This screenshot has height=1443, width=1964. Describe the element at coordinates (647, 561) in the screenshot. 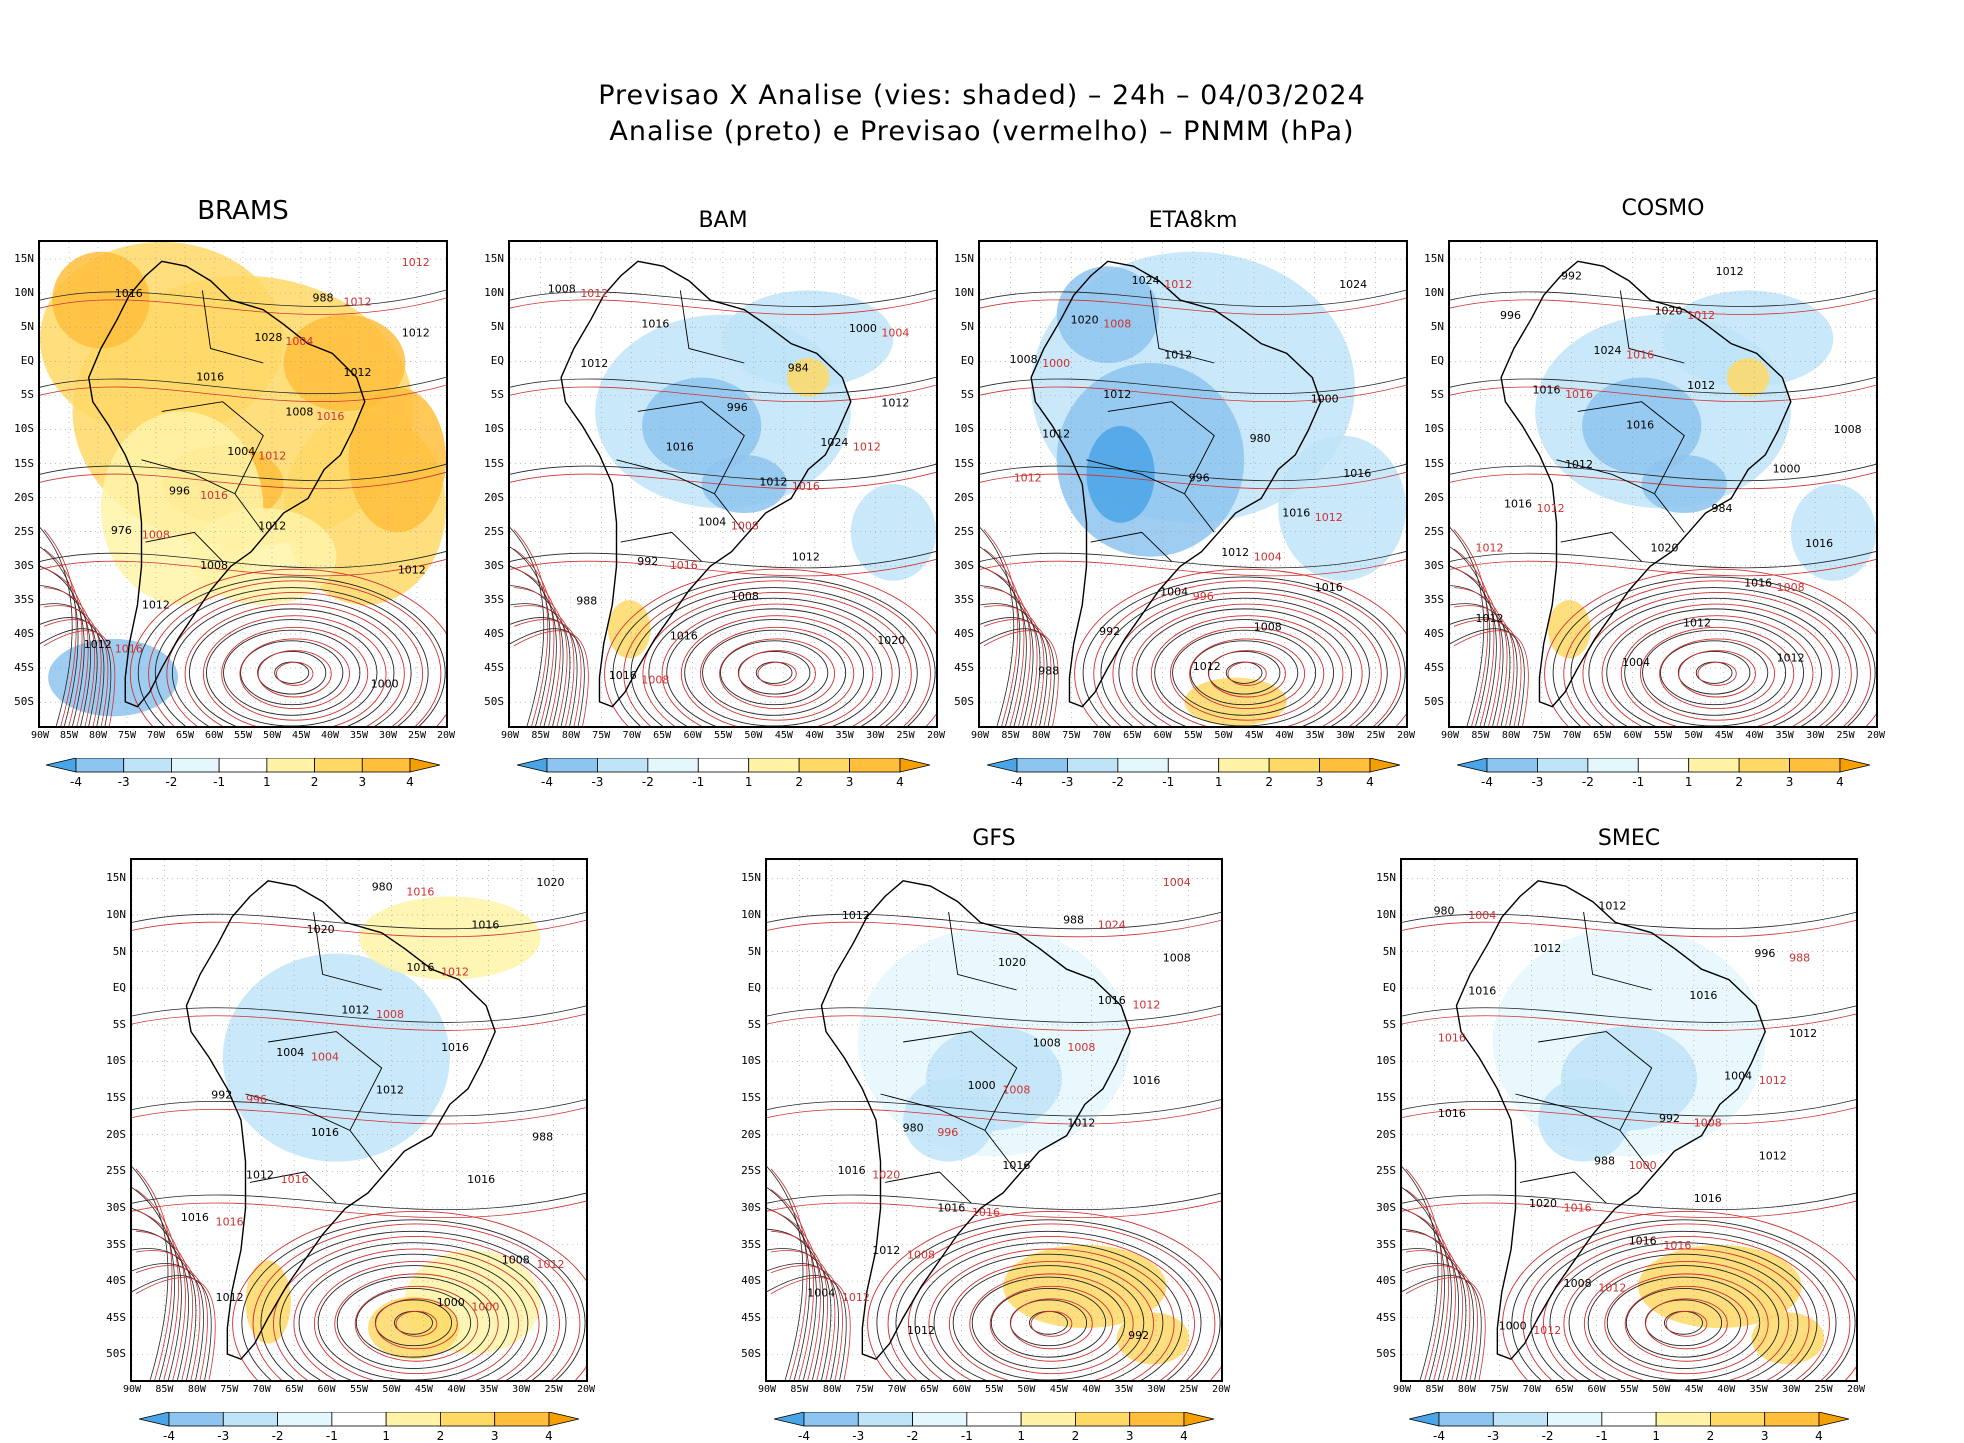

I see `analysis-contour-label: 992` at that location.